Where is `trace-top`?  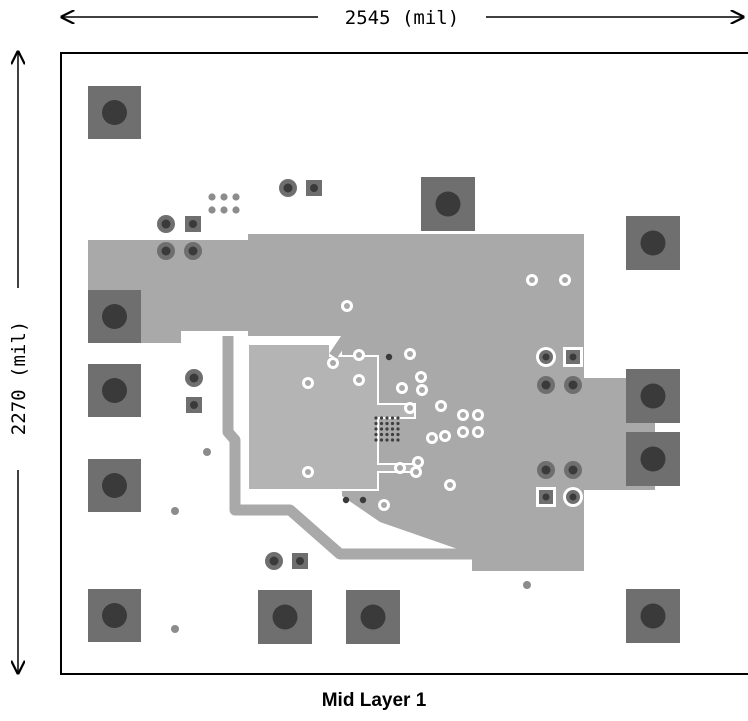
trace-top is located at coordinates (382, 335).